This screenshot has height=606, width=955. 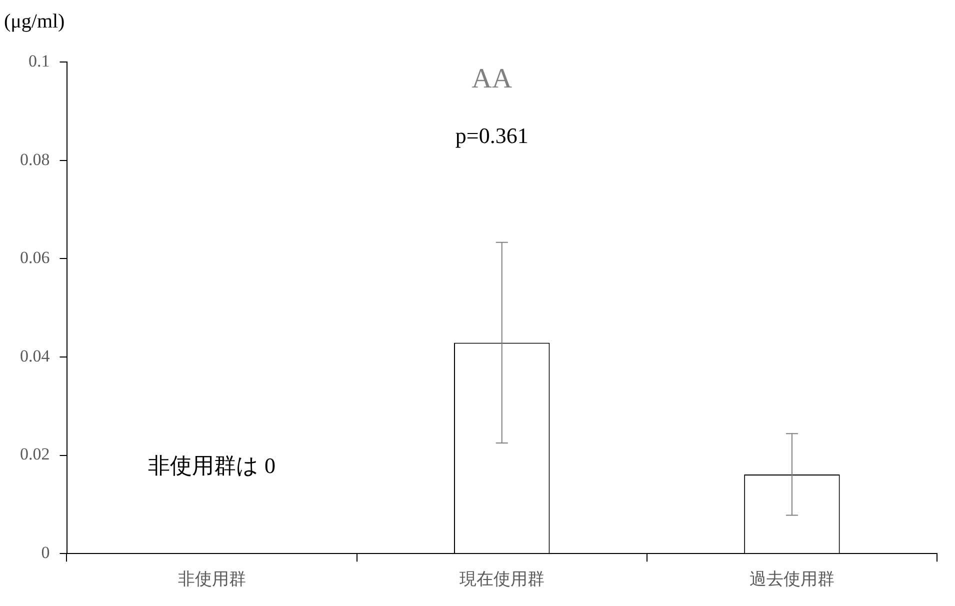 I want to click on y-tick-label: 0.06, so click(x=35, y=258).